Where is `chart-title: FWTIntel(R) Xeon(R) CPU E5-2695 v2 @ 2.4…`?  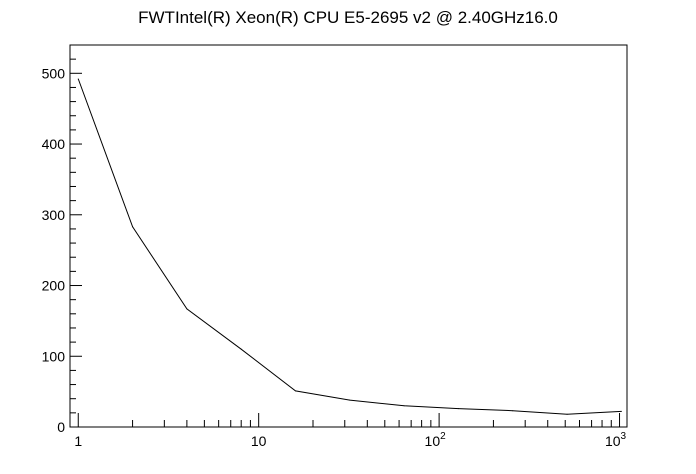
chart-title: FWTIntel(R) Xeon(R) CPU E5-2695 v2 @ 2.4… is located at coordinates (348, 17).